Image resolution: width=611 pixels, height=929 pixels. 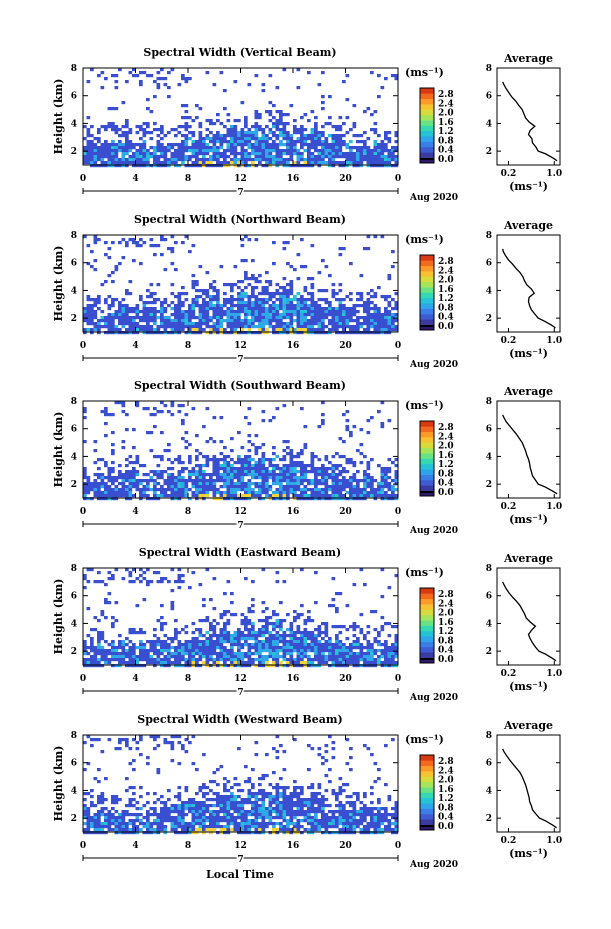 What do you see at coordinates (433, 865) in the screenshot?
I see `date-label: Aug 2020` at bounding box center [433, 865].